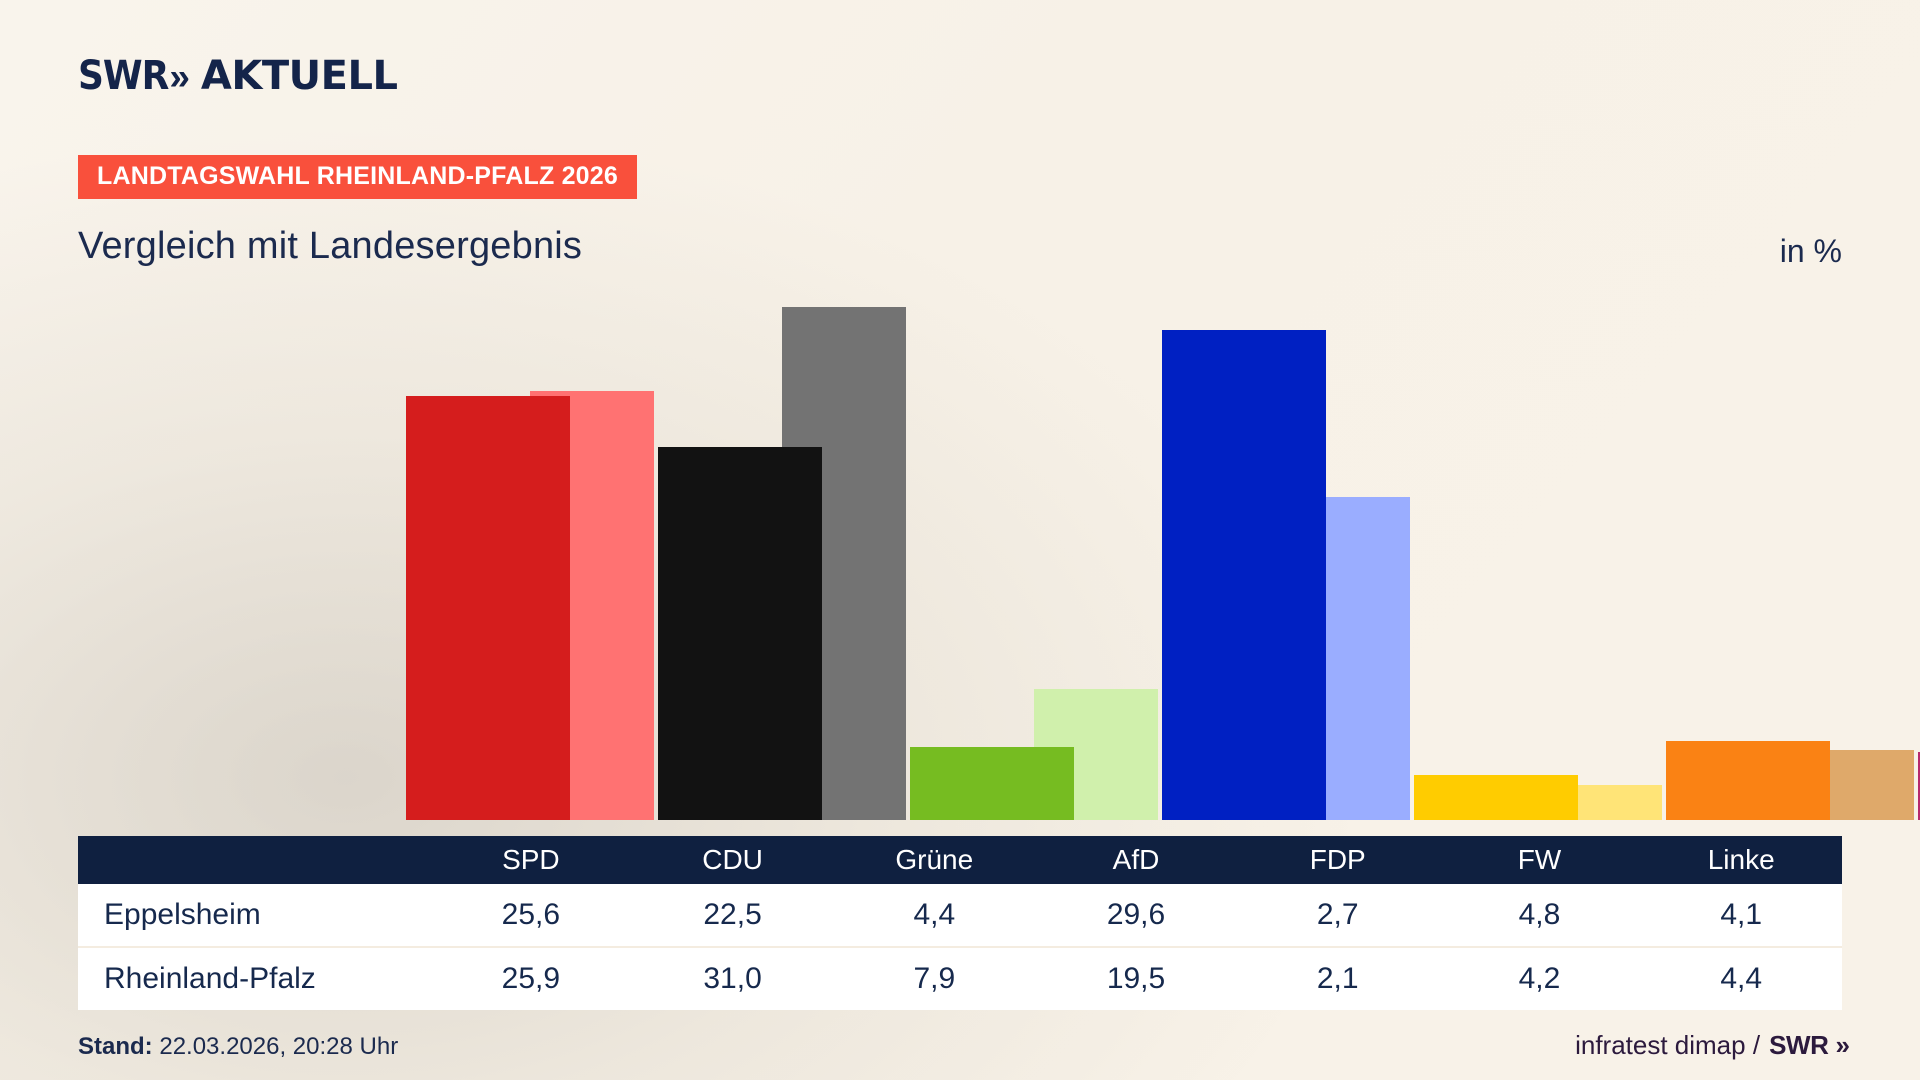 This screenshot has width=1920, height=1080. I want to click on column-header-cdu: CDU, so click(732, 859).